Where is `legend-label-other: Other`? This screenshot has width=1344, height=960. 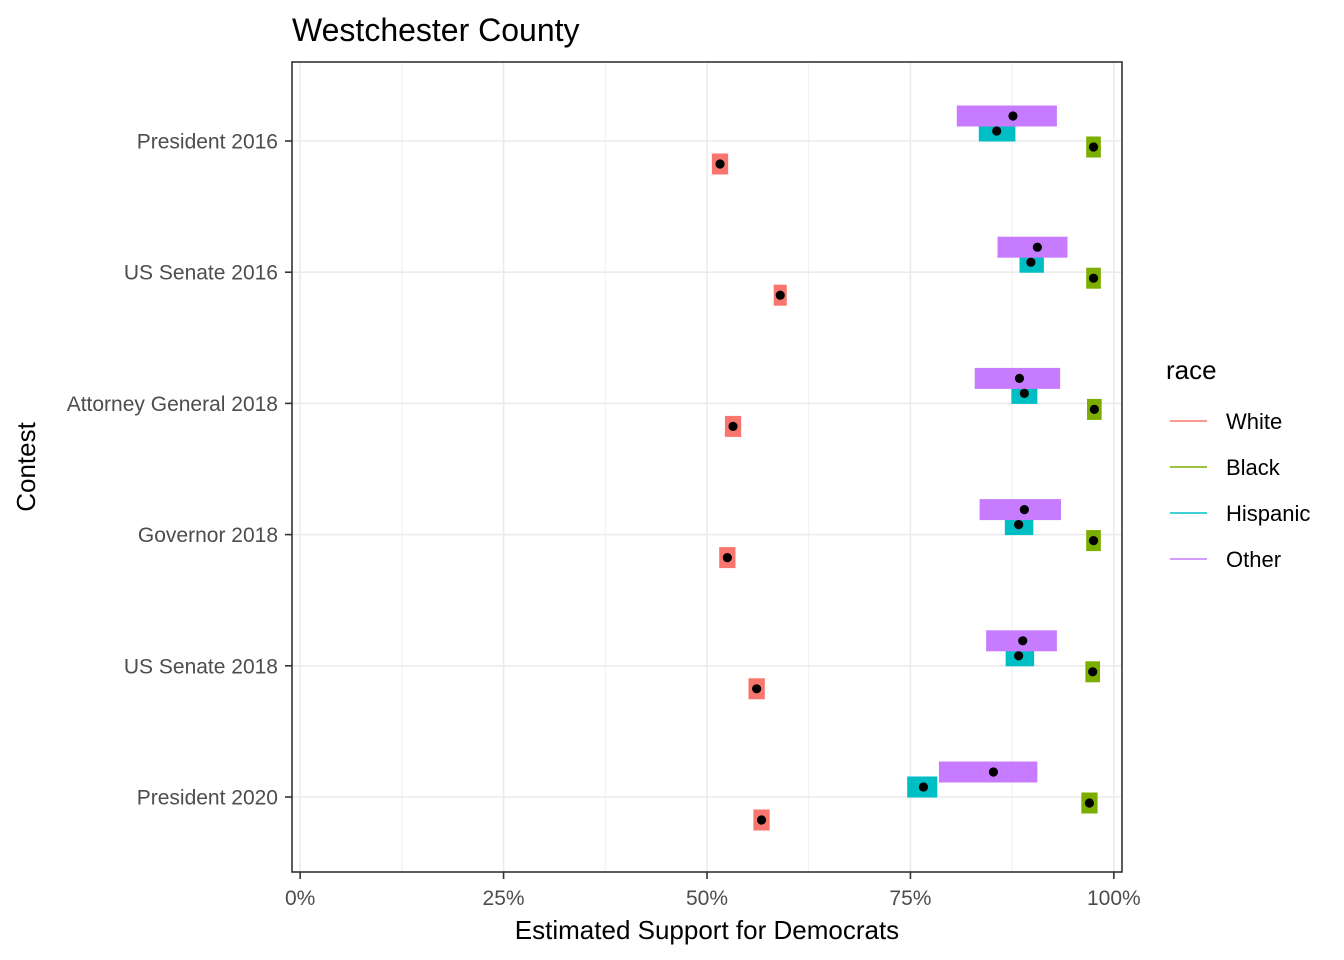 legend-label-other: Other is located at coordinates (1253, 559).